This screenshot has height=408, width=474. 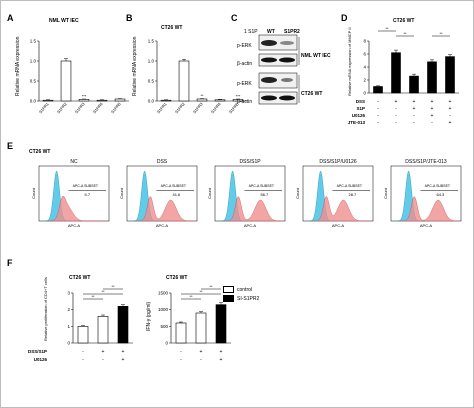 What do you see at coordinates (116, 108) in the screenshot?
I see `x-tick-label: S1PR5` at bounding box center [116, 108].